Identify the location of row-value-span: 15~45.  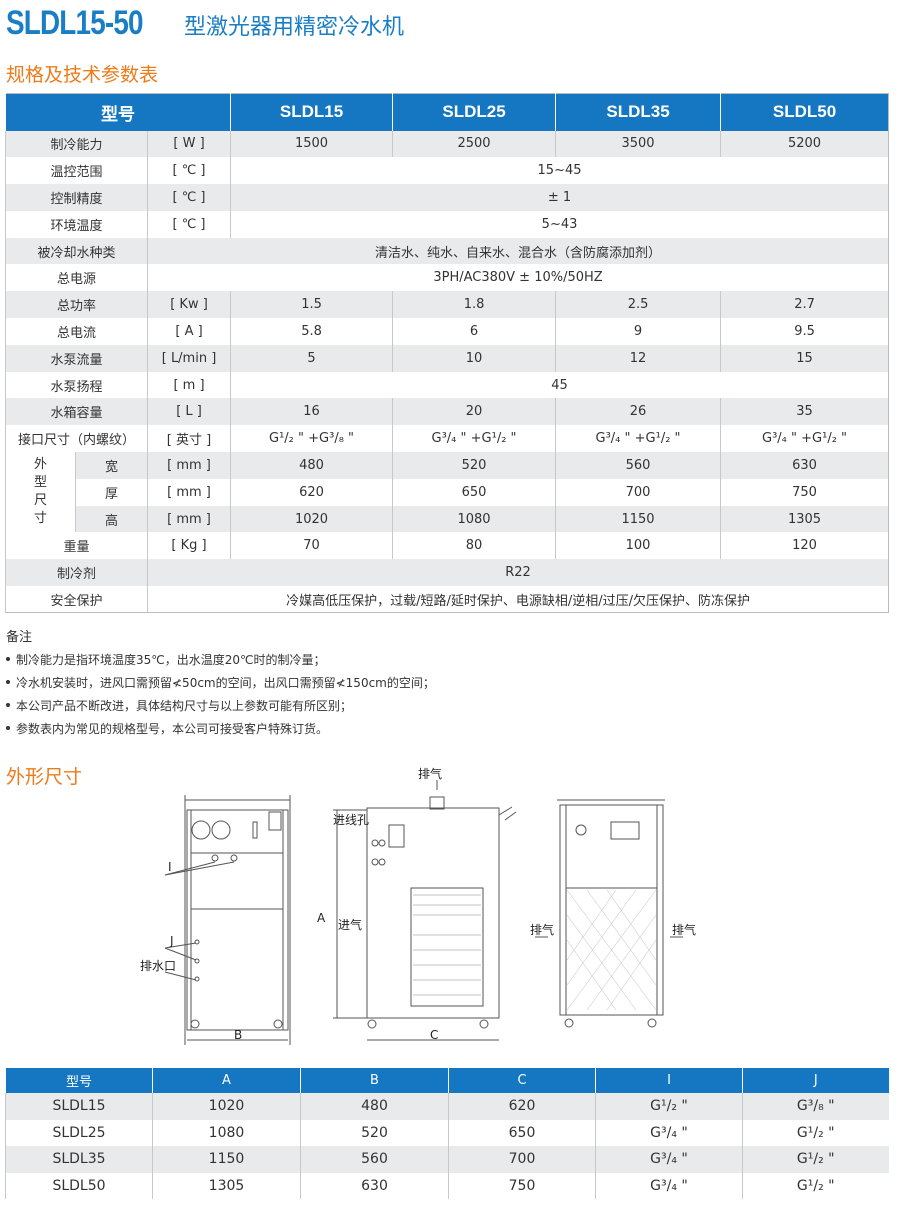
(559, 171).